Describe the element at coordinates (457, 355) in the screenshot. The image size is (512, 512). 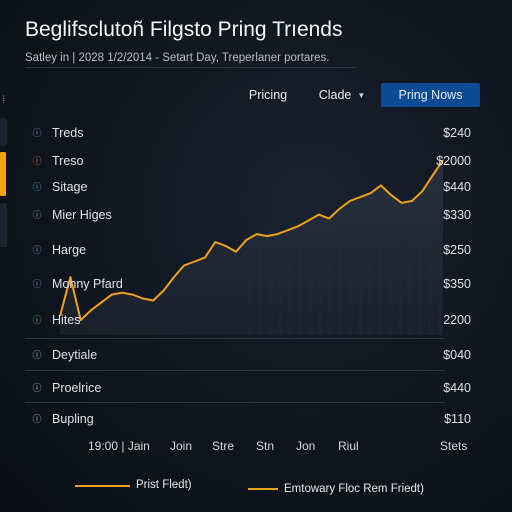
I see `row-value: $040` at that location.